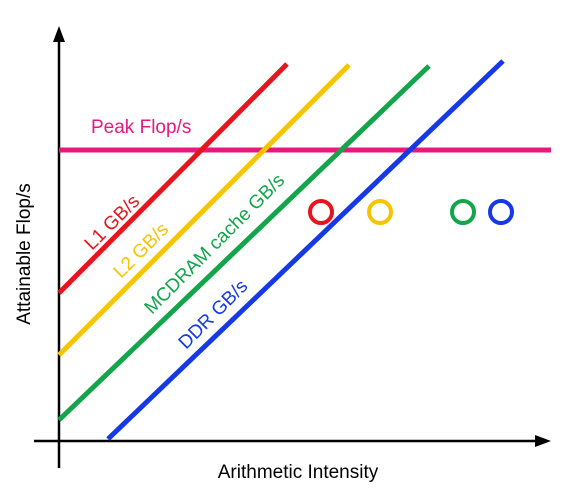 The image size is (570, 499). What do you see at coordinates (215, 244) in the screenshot?
I see `mcdram-bandwidth-label: MCDRAM cache GB/s` at bounding box center [215, 244].